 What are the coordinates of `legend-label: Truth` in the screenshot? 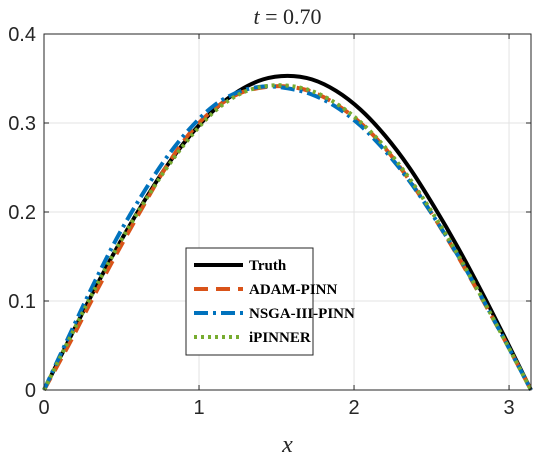 It's located at (268, 266).